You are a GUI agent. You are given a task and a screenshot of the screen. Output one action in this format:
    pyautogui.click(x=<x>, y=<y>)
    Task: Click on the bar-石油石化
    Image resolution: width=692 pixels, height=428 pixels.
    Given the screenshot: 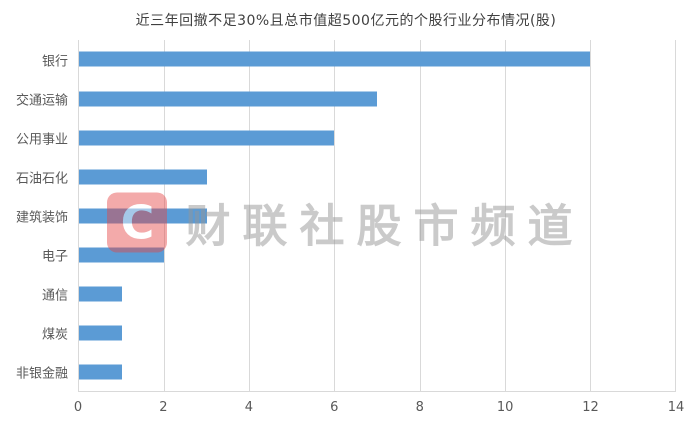 What is the action you would take?
    pyautogui.click(x=143, y=176)
    